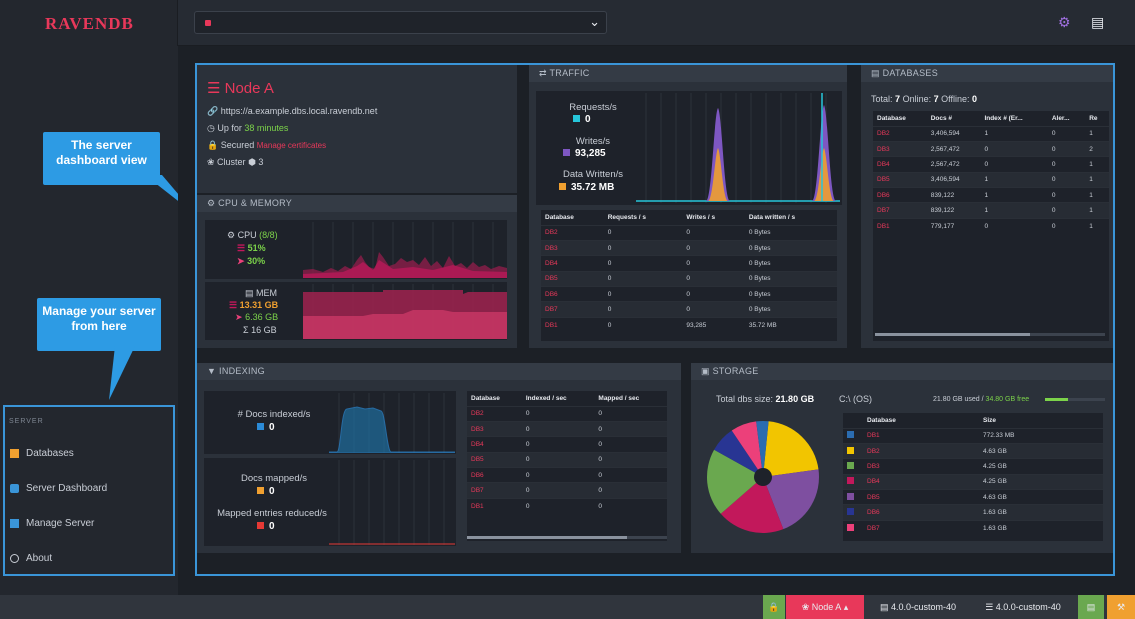  I want to click on indexing-scrollbar, so click(567, 537).